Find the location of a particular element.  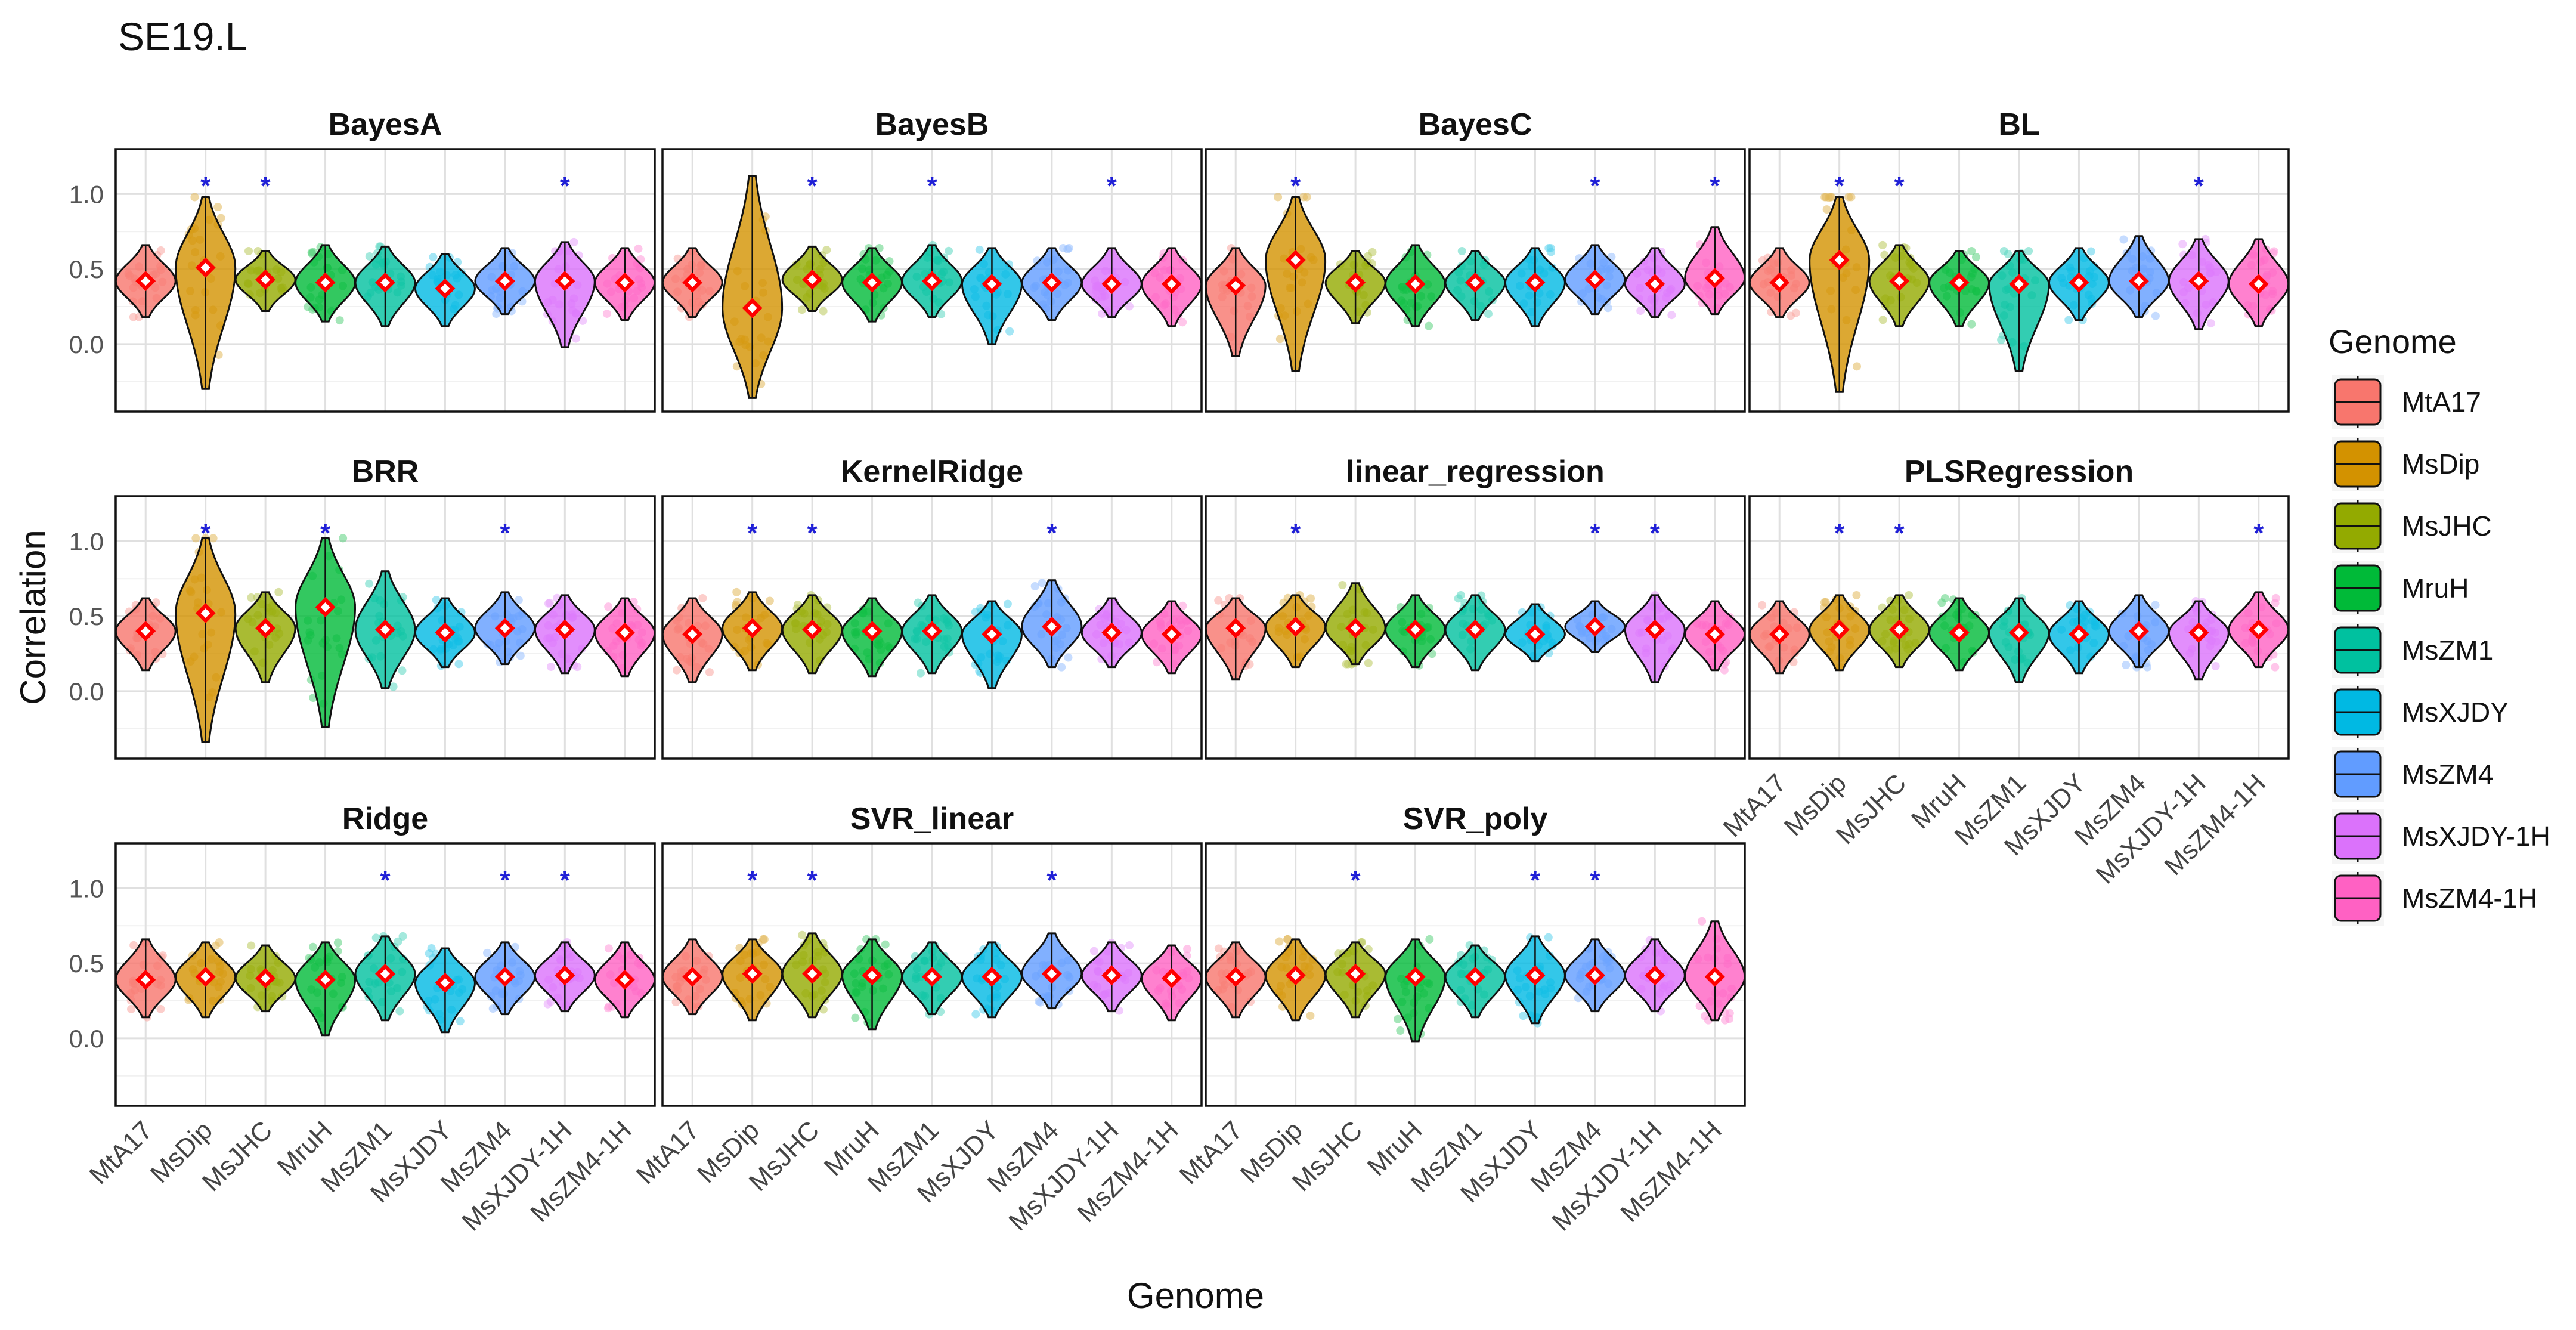

panel-SVR_poly is located at coordinates (1475, 980).